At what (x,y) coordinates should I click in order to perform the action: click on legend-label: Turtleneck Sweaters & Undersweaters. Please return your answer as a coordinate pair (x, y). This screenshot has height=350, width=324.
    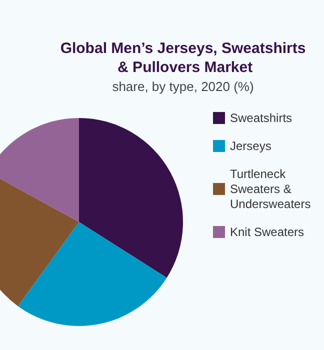
    Looking at the image, I should click on (270, 189).